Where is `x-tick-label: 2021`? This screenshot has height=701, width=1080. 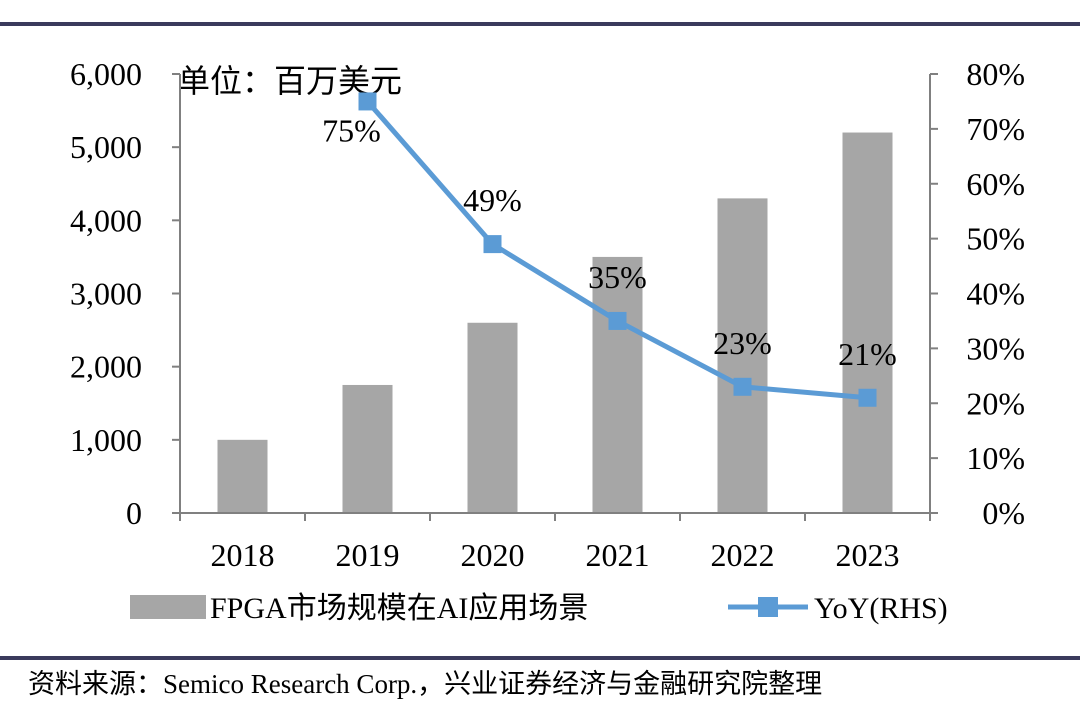 x-tick-label: 2021 is located at coordinates (618, 555).